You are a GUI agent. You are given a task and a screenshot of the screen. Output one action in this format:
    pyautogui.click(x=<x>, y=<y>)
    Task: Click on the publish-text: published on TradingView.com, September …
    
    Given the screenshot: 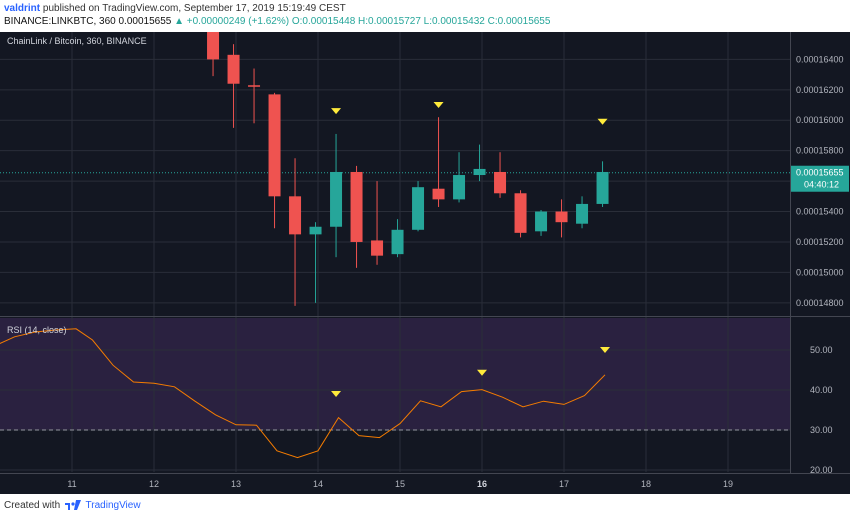 What is the action you would take?
    pyautogui.click(x=194, y=8)
    